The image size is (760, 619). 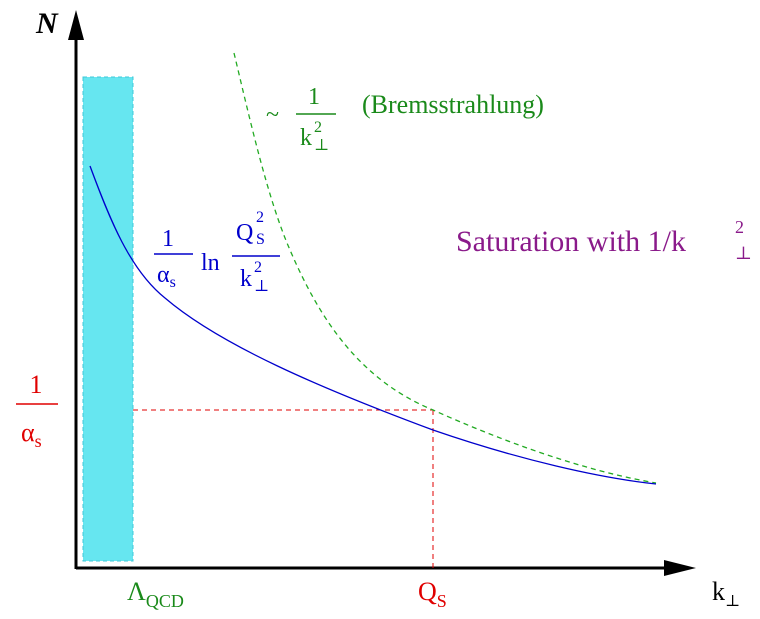 I want to click on bremsstrahlung-annotation: ~ 1 k 2 ⊥ (Bremsstrahlung), so click(x=405, y=119).